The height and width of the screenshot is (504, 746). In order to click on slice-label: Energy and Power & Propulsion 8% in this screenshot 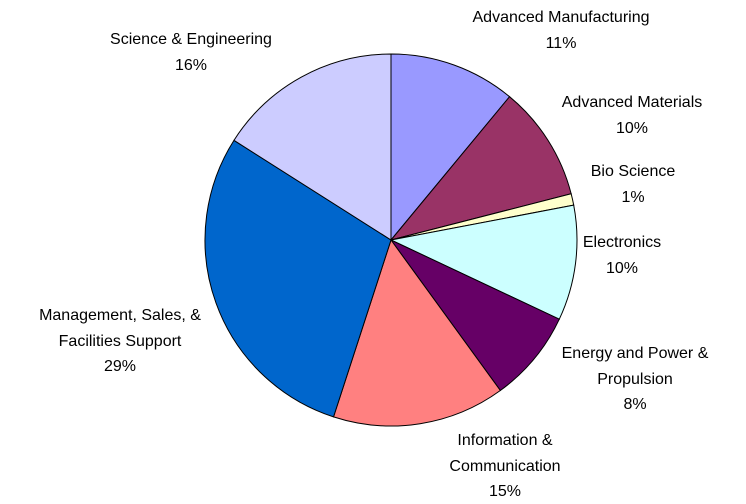, I will do `click(635, 379)`.